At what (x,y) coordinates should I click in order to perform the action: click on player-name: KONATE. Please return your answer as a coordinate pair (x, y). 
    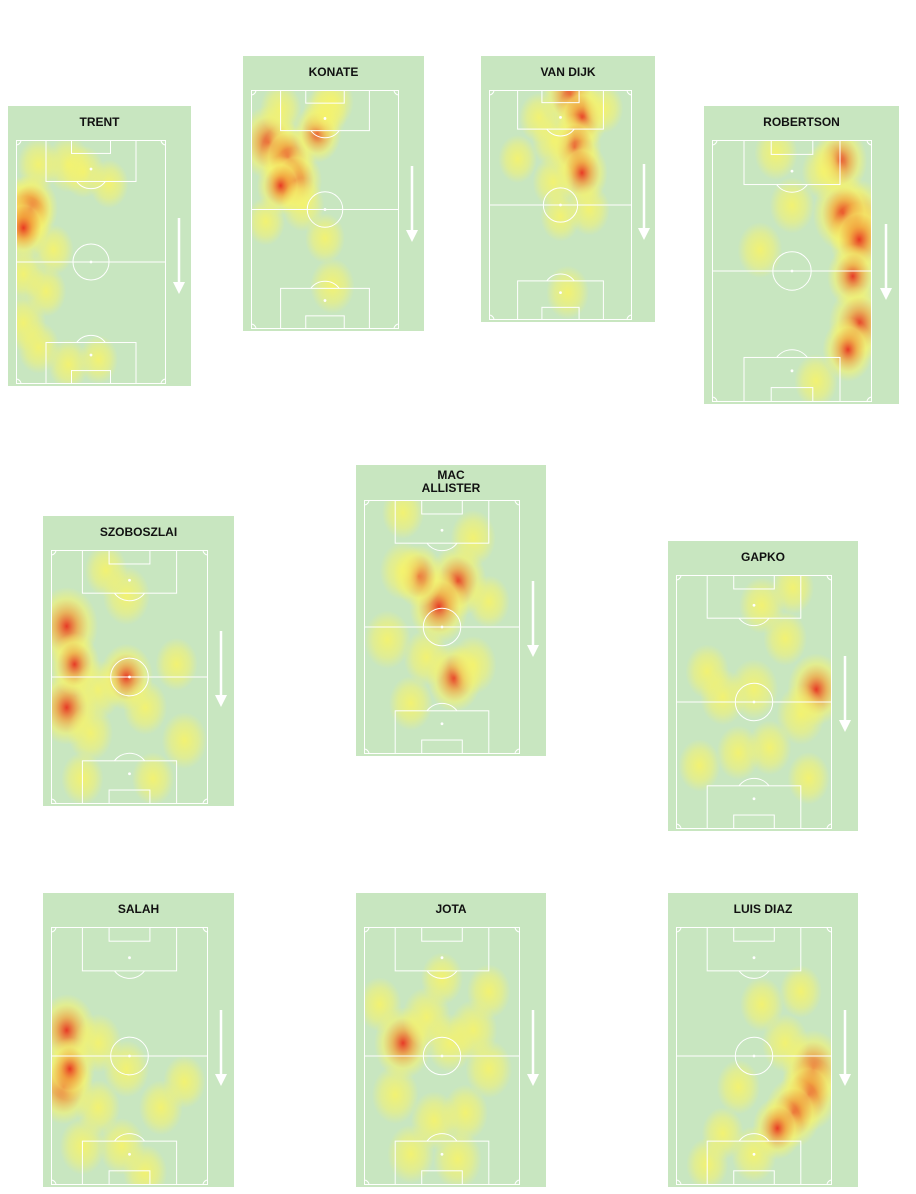
    Looking at the image, I should click on (333, 72).